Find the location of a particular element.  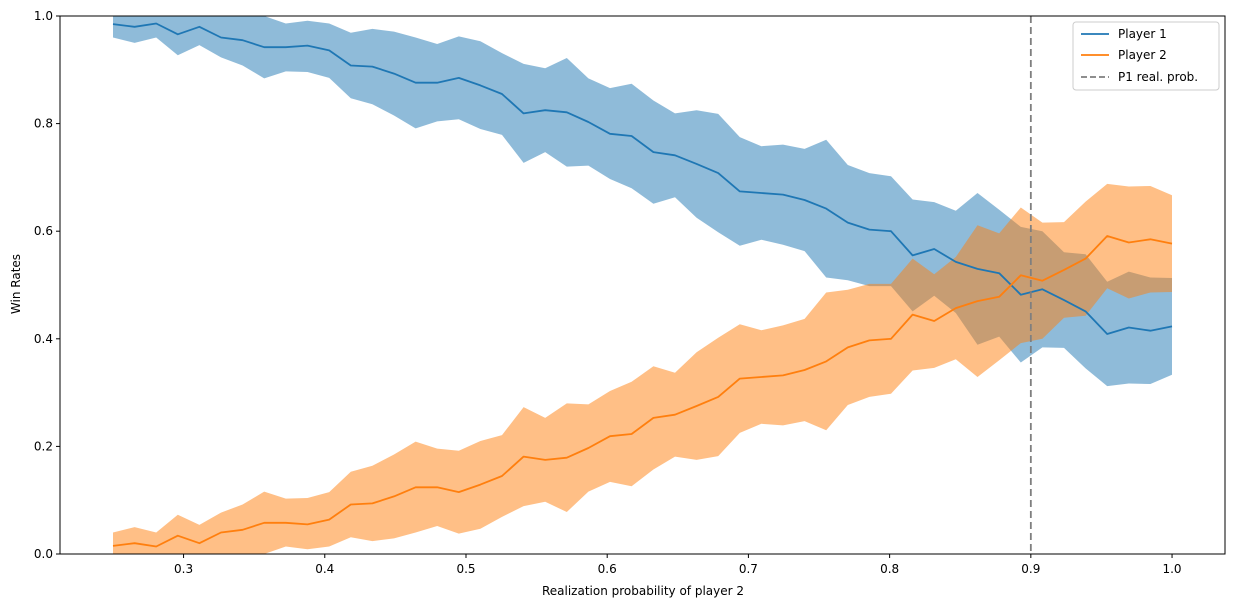

y-tick-label: 0.6 is located at coordinates (43, 231).